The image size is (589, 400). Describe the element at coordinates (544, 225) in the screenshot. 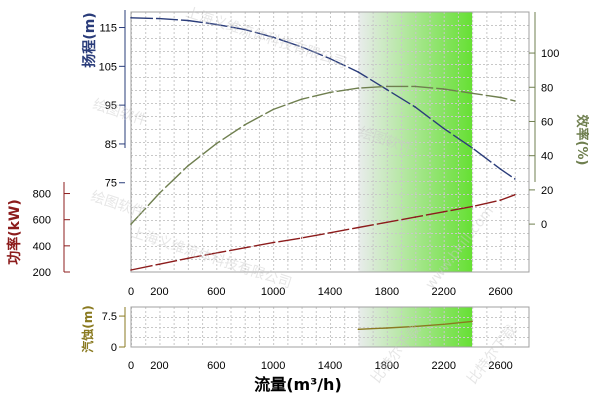

I see `efficiency-tick-label: 0` at that location.